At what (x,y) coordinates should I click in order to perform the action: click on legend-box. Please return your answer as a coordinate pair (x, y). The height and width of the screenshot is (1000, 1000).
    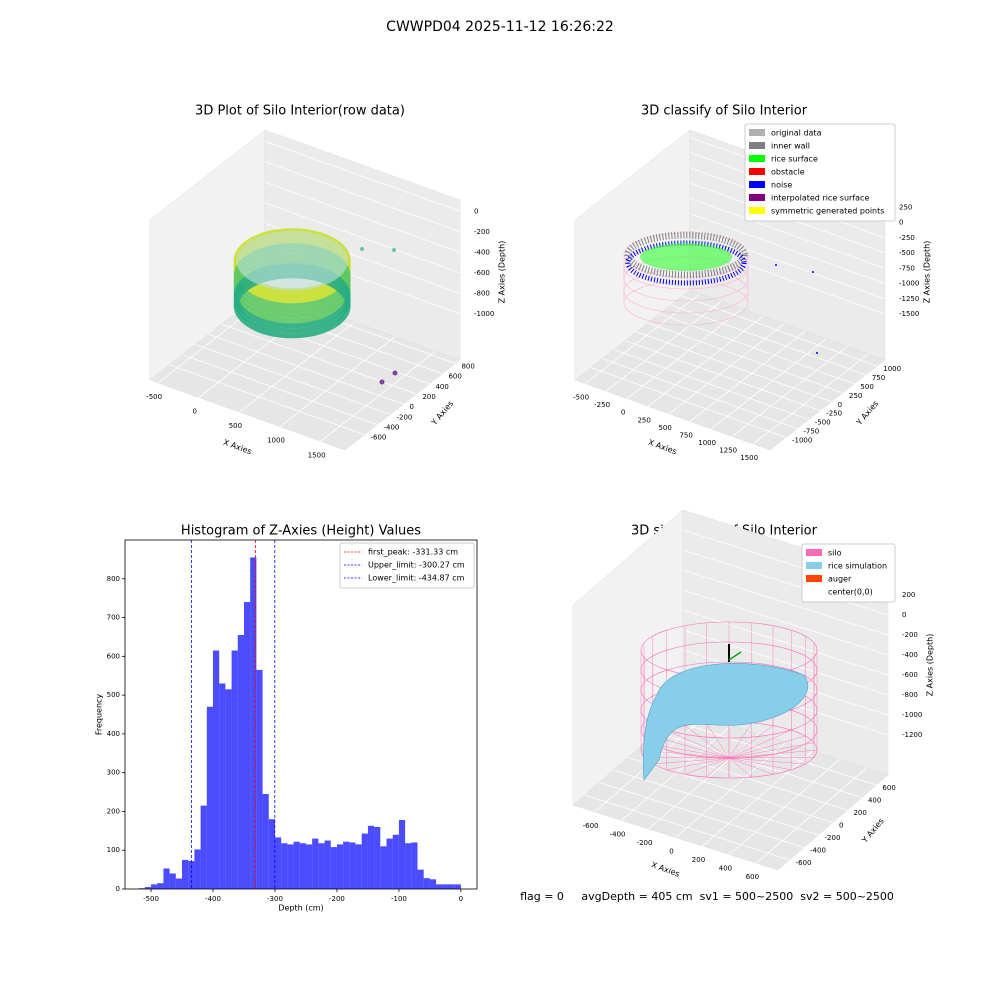
    Looking at the image, I should click on (407, 565).